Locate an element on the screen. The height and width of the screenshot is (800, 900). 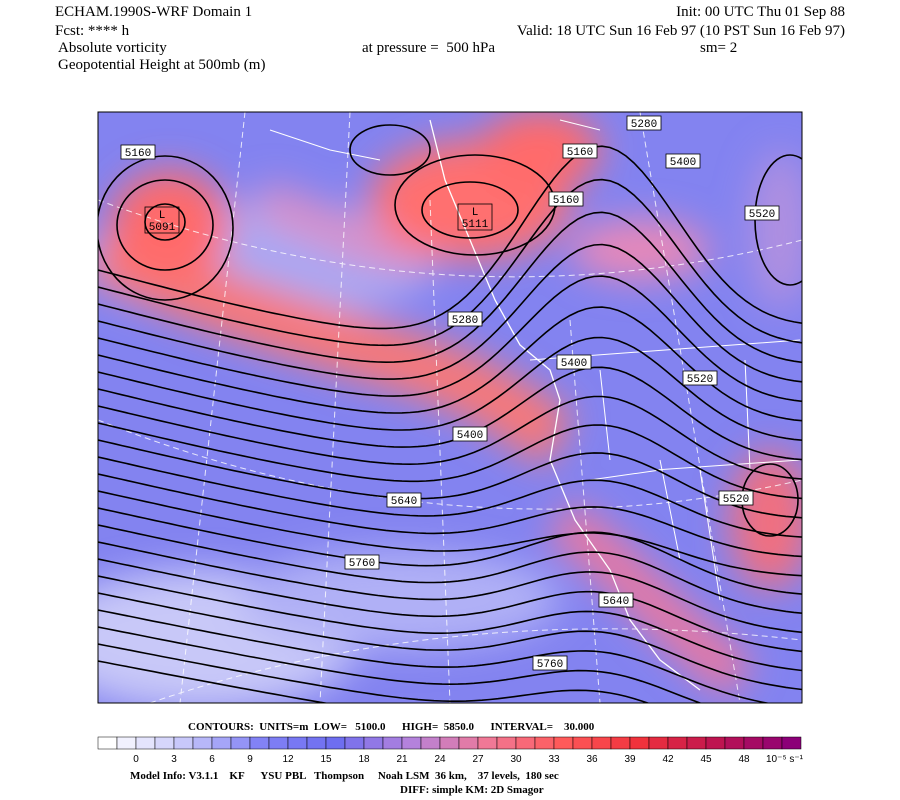
title: ECHAM.1990S-WRF Domain 1 is located at coordinates (153, 12).